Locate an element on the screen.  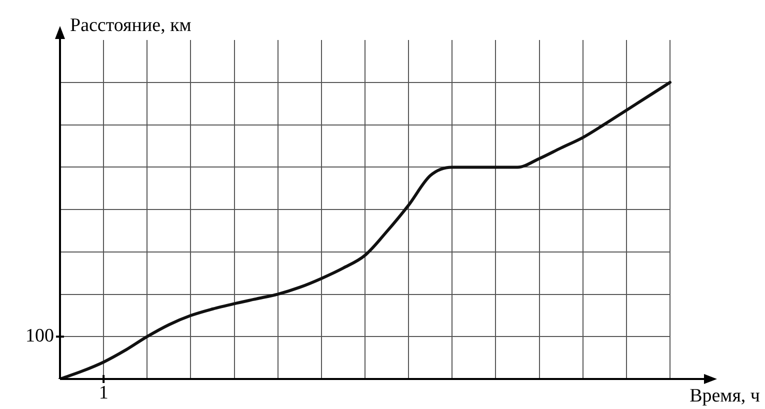
y-axis-title: Расстояние, км is located at coordinates (131, 25).